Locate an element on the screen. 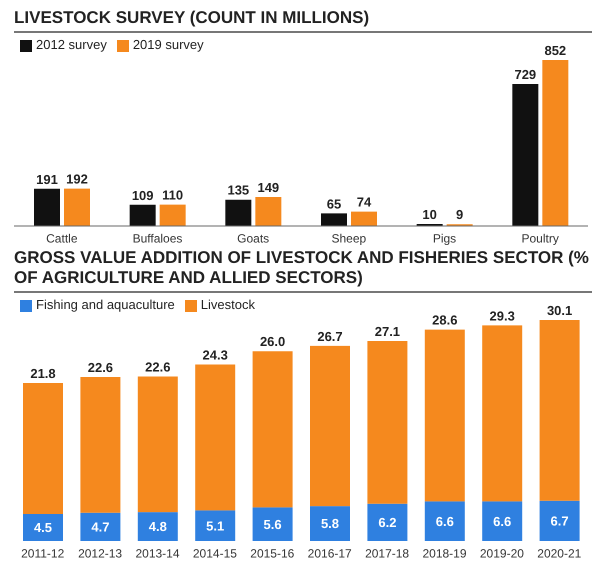 This screenshot has height=564, width=606. x-tick-label: 2011-12 is located at coordinates (43, 553).